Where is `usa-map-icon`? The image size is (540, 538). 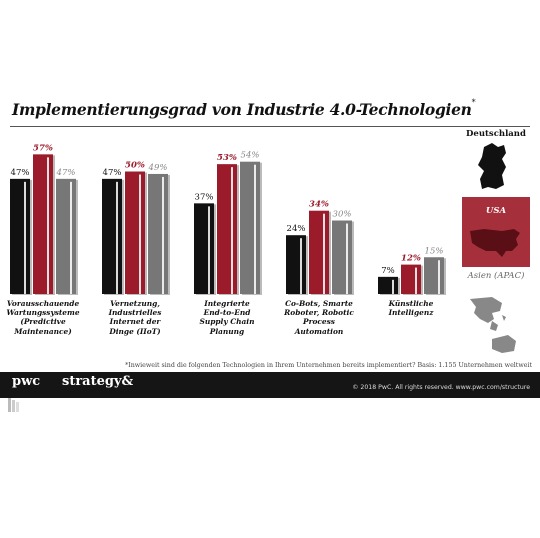
usa-map-icon is located at coordinates (495, 243).